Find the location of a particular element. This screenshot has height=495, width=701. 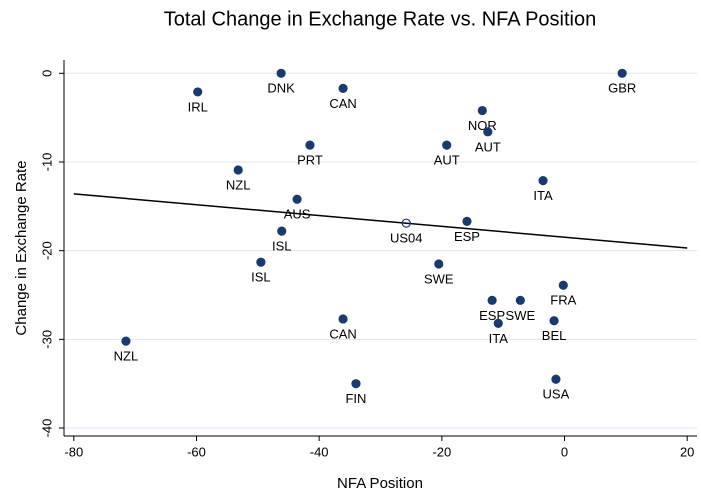

point-label: AUS is located at coordinates (297, 214).